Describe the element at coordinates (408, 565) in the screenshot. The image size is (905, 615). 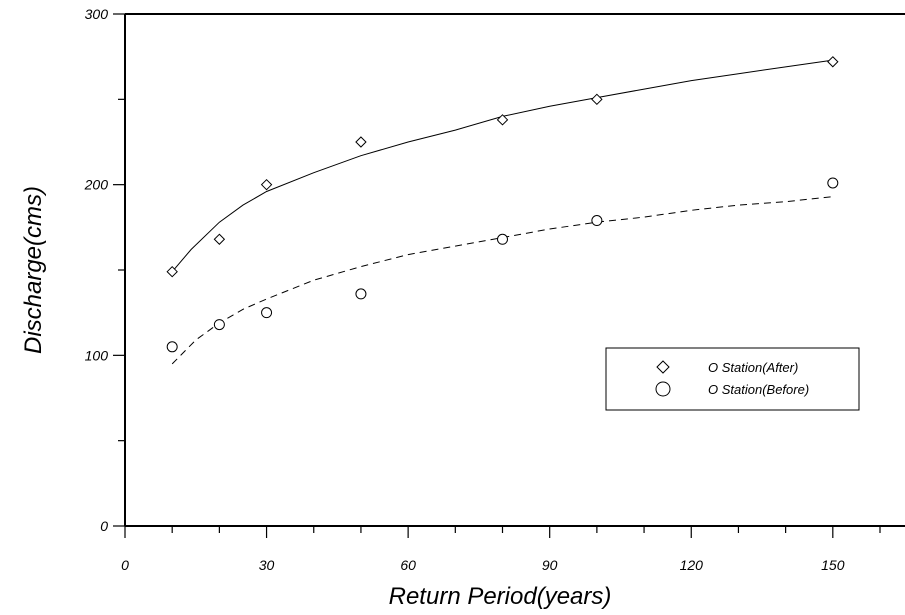
I see `x-tick-label: 60` at that location.